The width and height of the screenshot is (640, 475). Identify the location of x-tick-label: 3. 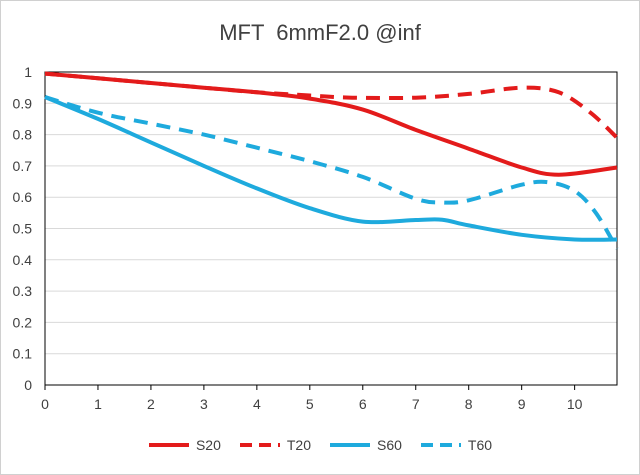
(204, 404).